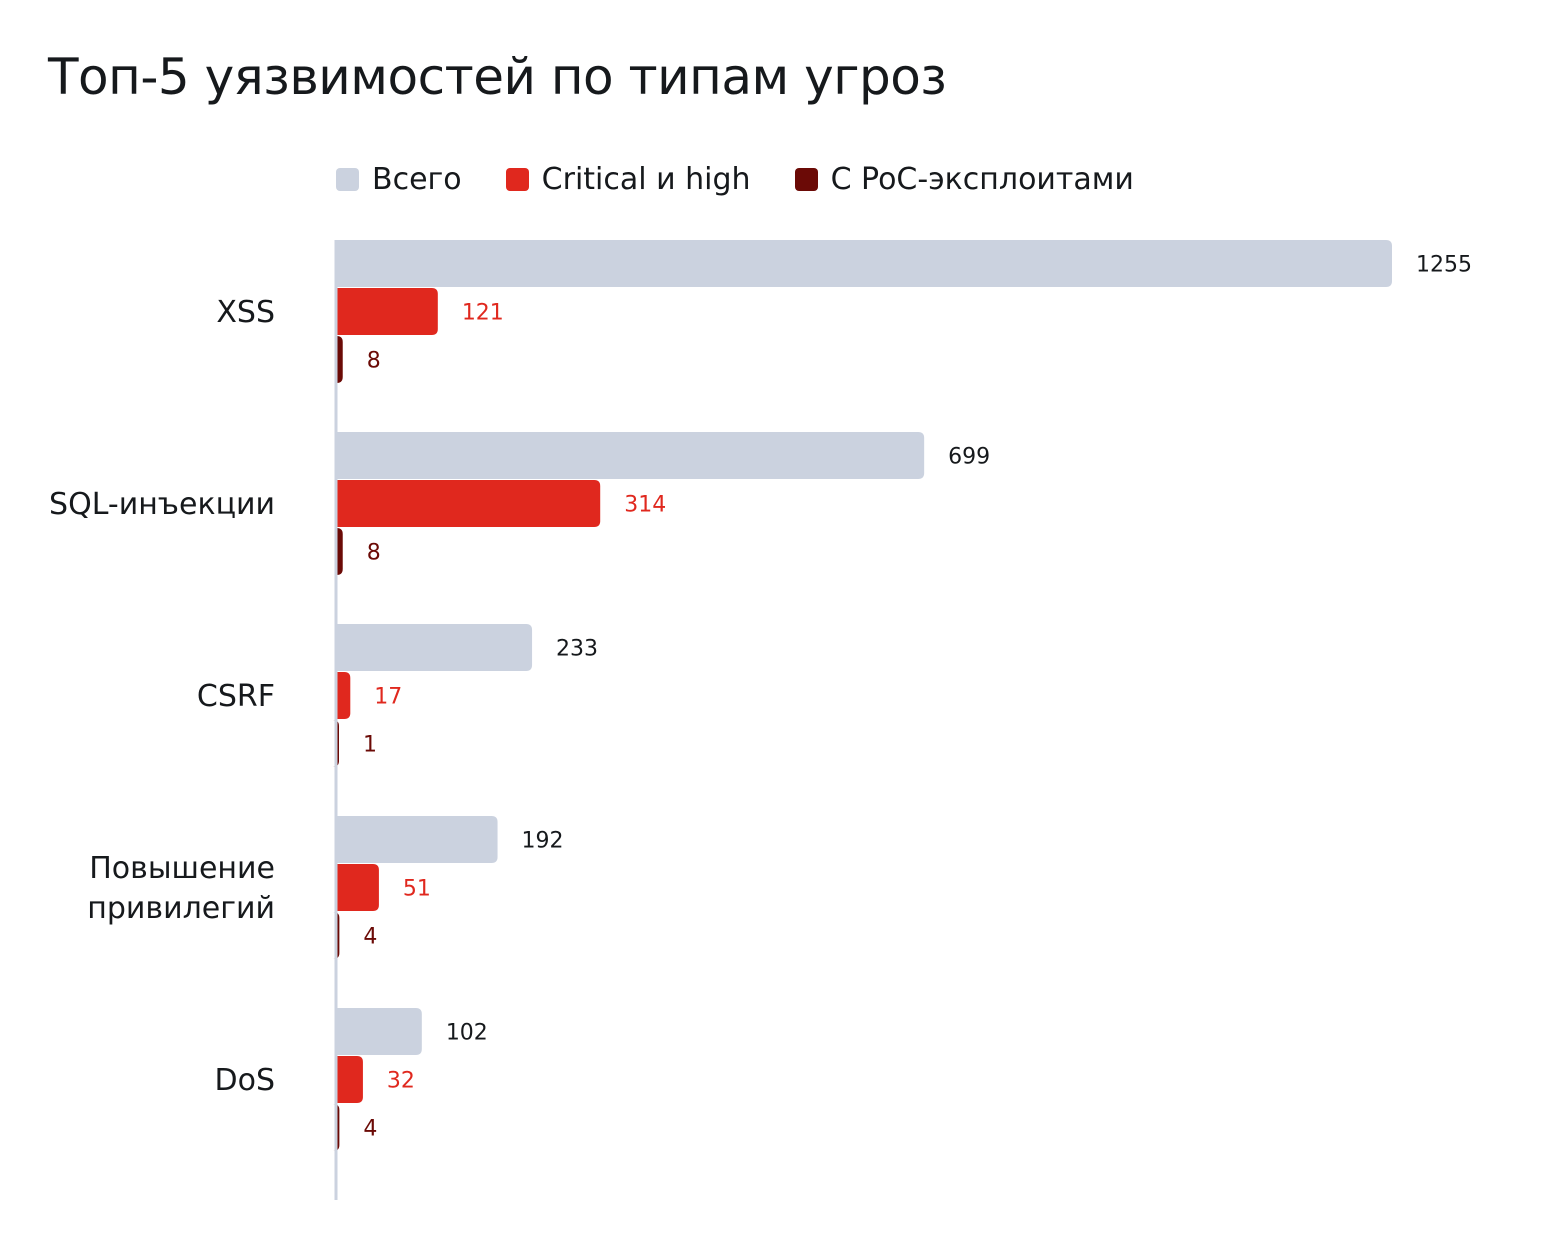 Image resolution: width=1560 pixels, height=1248 pixels. What do you see at coordinates (645, 505) in the screenshot?
I see `data-label: 314` at bounding box center [645, 505].